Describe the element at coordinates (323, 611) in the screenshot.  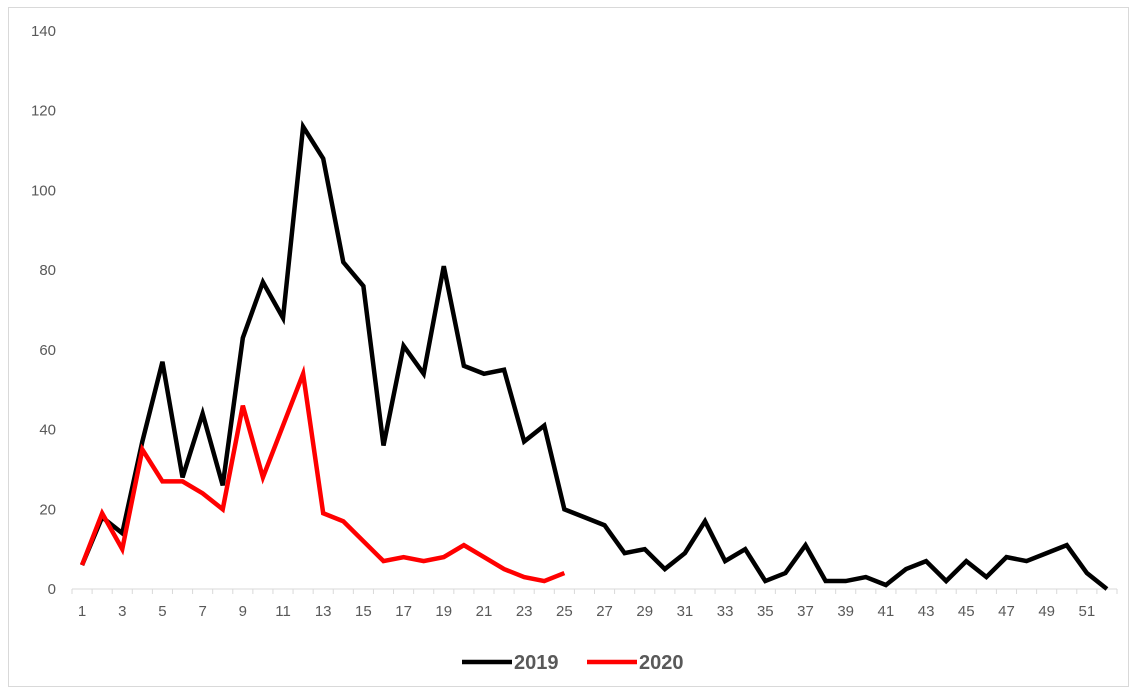
I see `x-tick-label: 13` at that location.